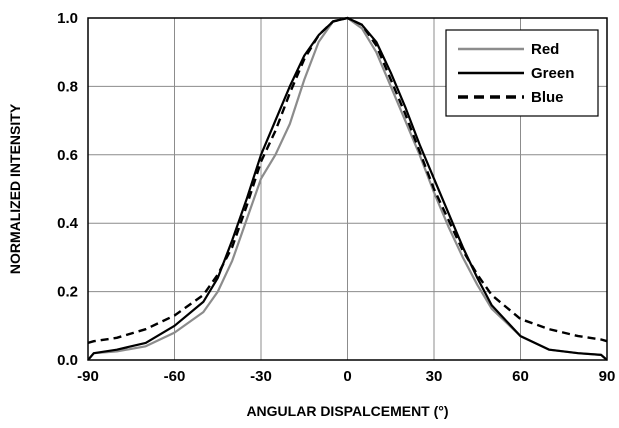 The image size is (619, 428). I want to click on y-tick-label: 0.6, so click(67, 155).